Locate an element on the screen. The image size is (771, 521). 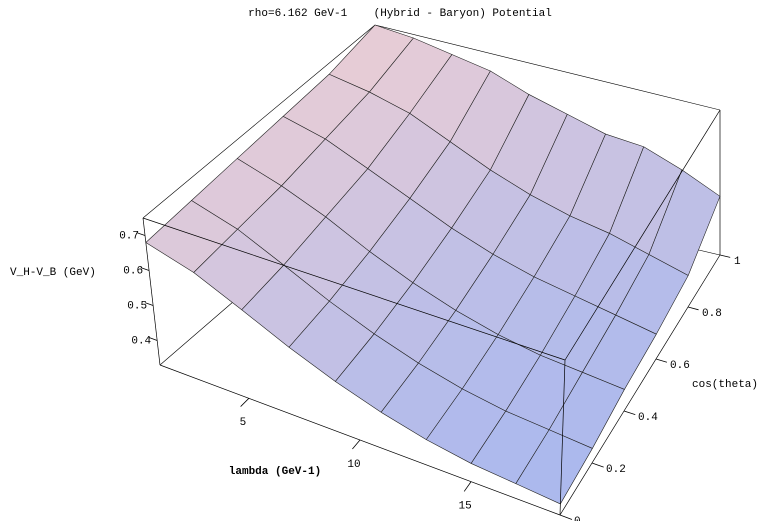
y-tick-label: 0.8 is located at coordinates (712, 314).